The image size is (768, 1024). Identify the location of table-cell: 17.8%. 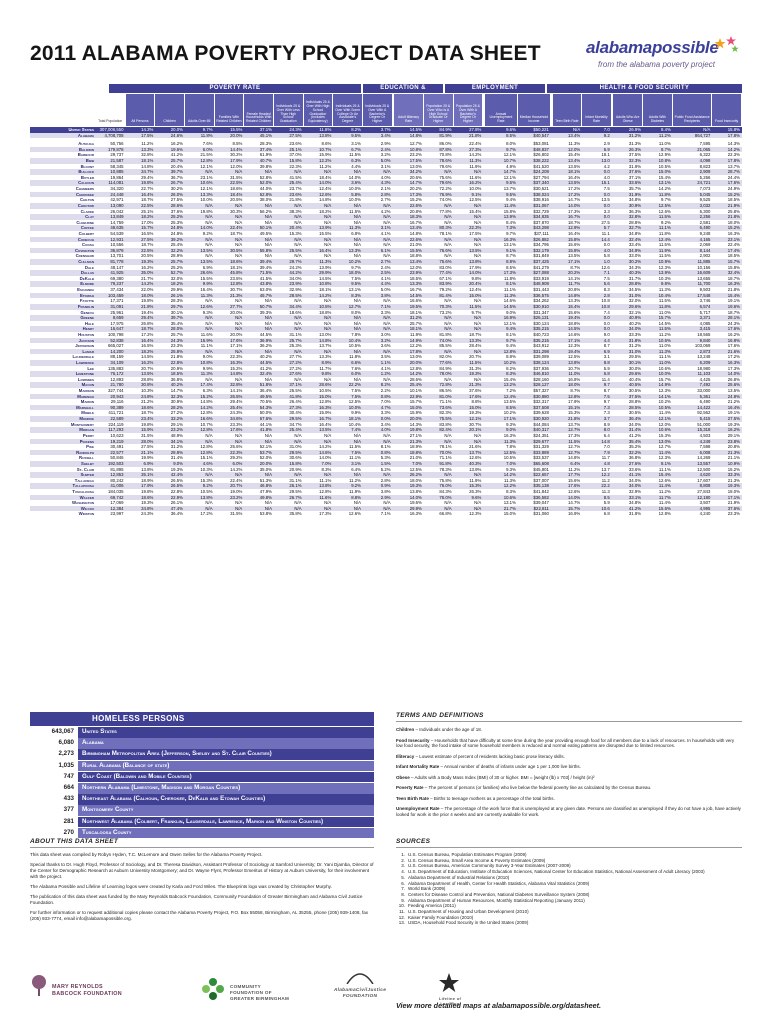
(415, 351).